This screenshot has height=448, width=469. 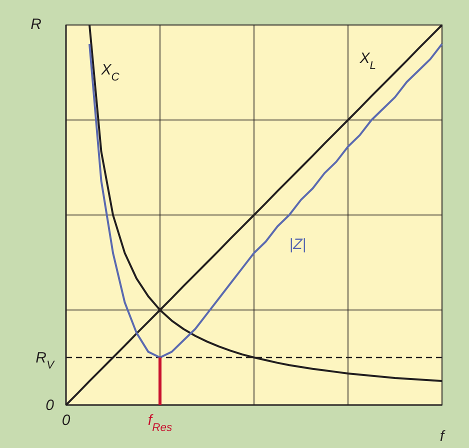 I want to click on series-label: X$_{C}$, so click(x=110, y=72).